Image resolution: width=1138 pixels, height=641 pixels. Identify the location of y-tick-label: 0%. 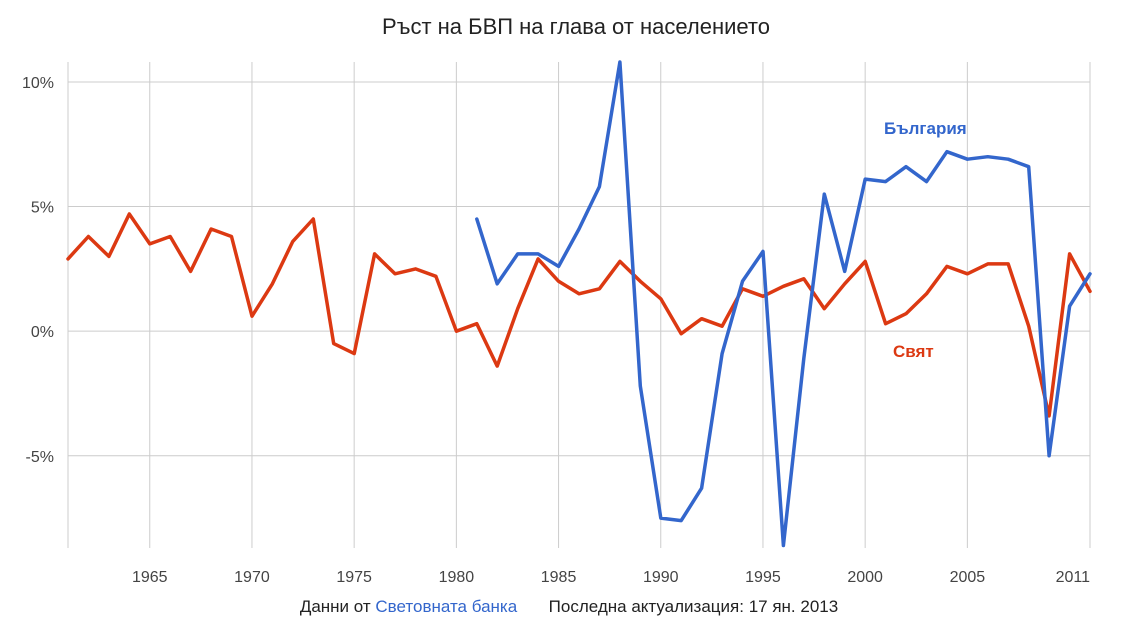
(42, 332).